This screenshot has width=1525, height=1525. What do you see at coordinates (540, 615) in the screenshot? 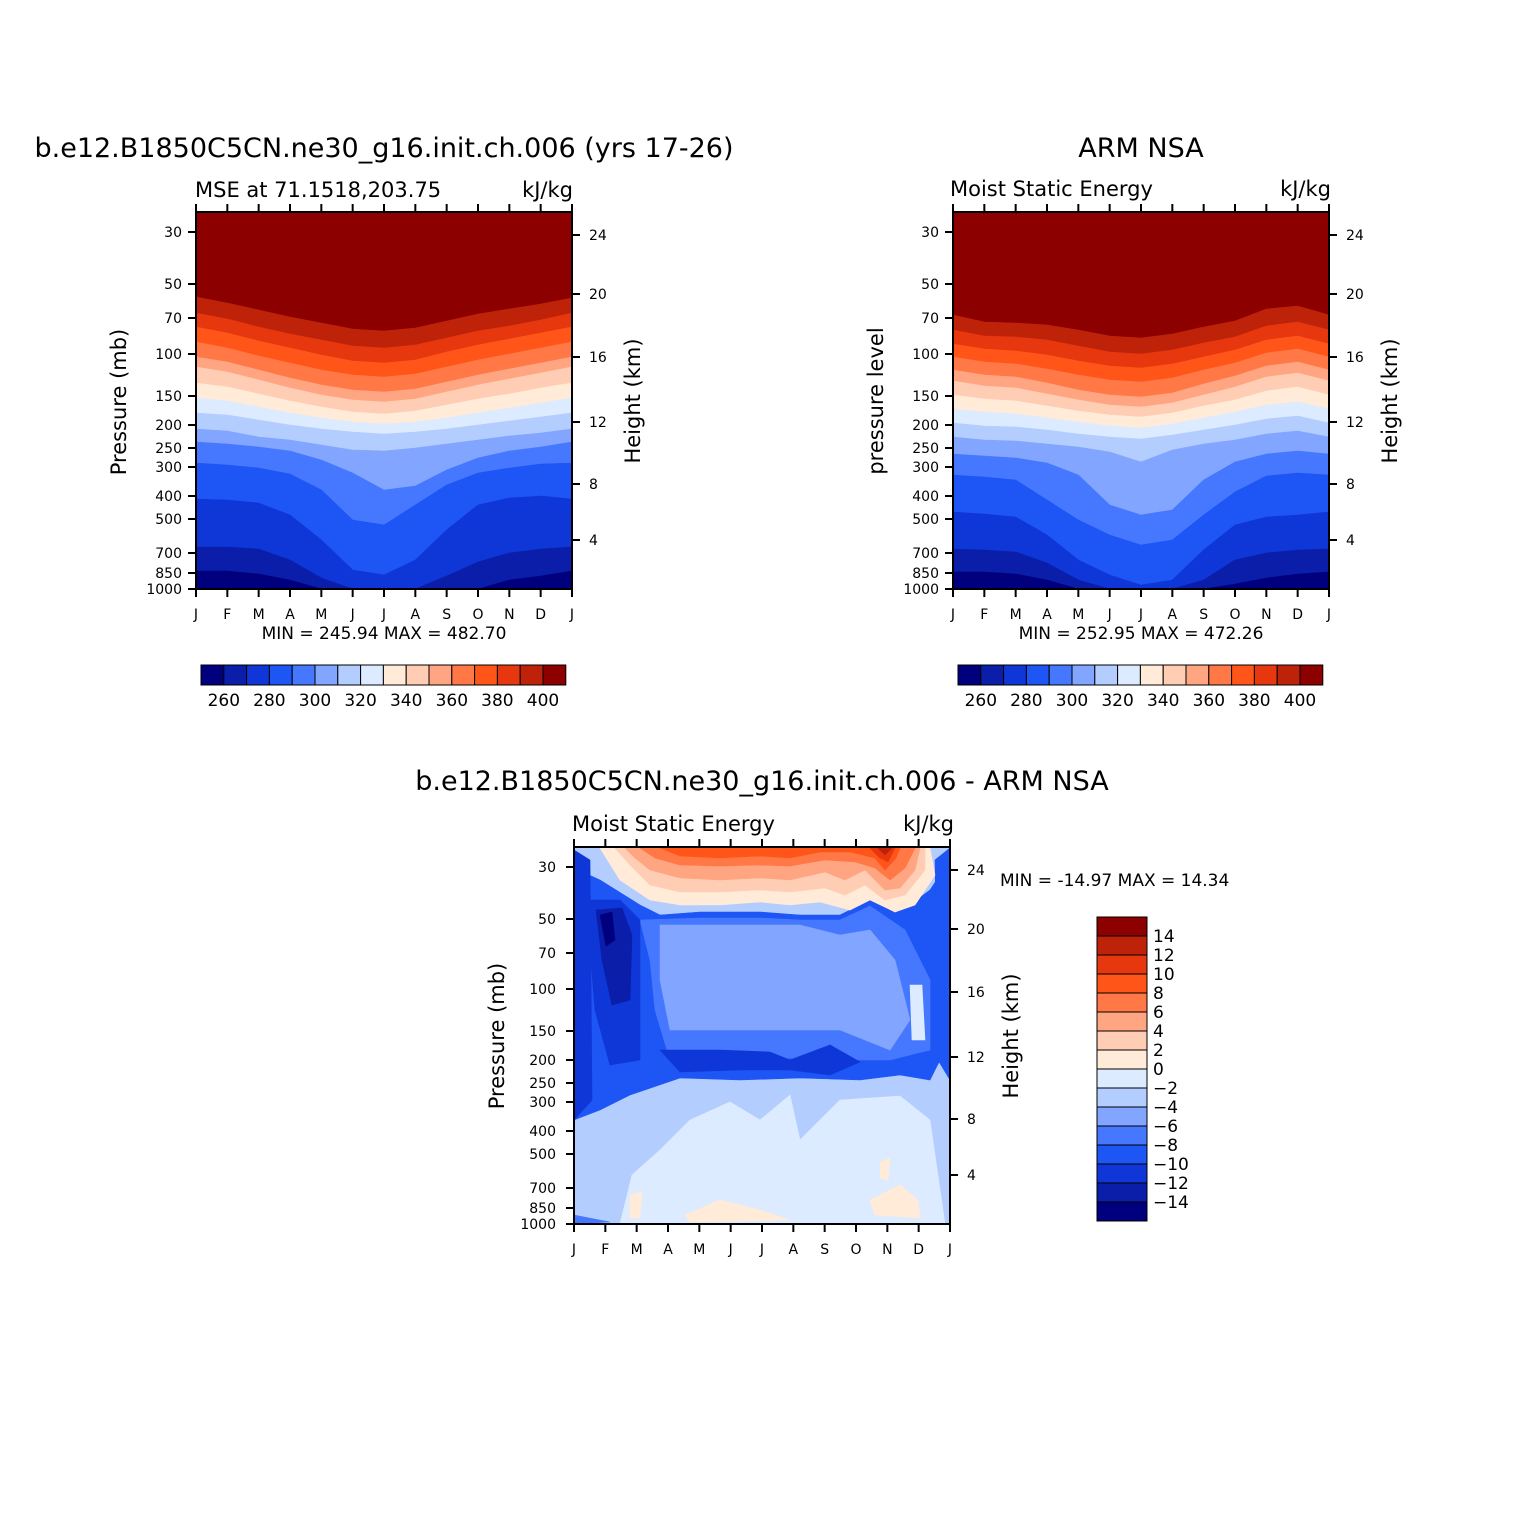
I see `x-tick-label: D` at bounding box center [540, 615].